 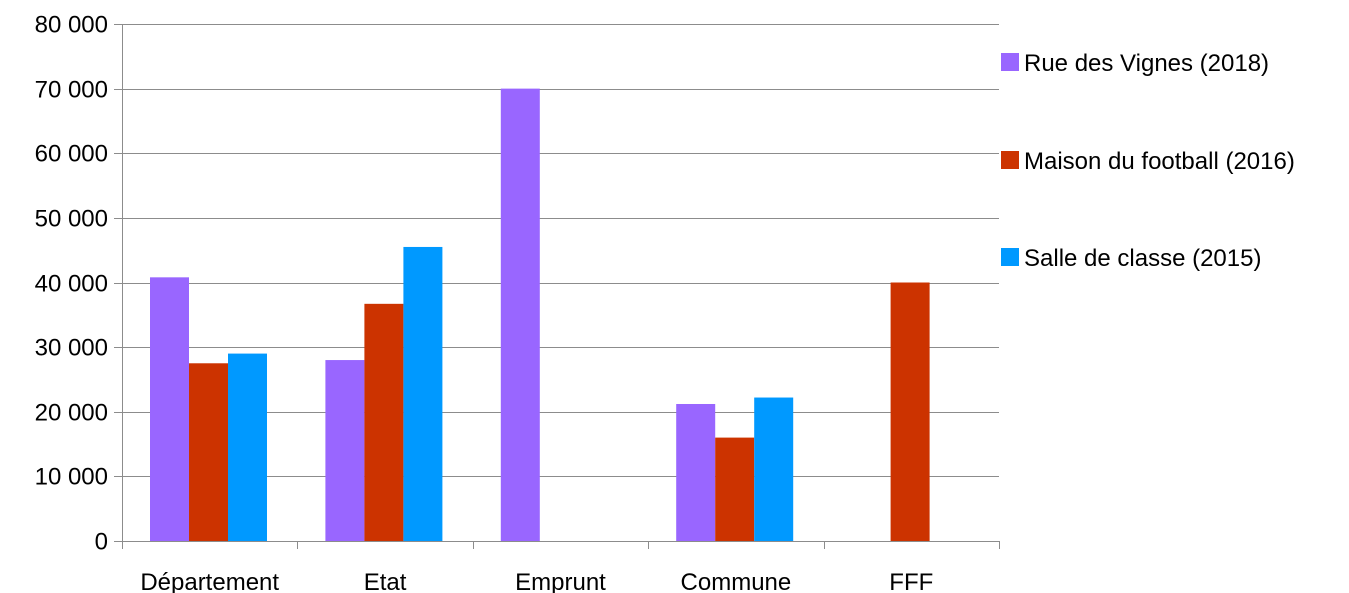 What do you see at coordinates (1142, 258) in the screenshot?
I see `legend-label: Salle de classe (2015)` at bounding box center [1142, 258].